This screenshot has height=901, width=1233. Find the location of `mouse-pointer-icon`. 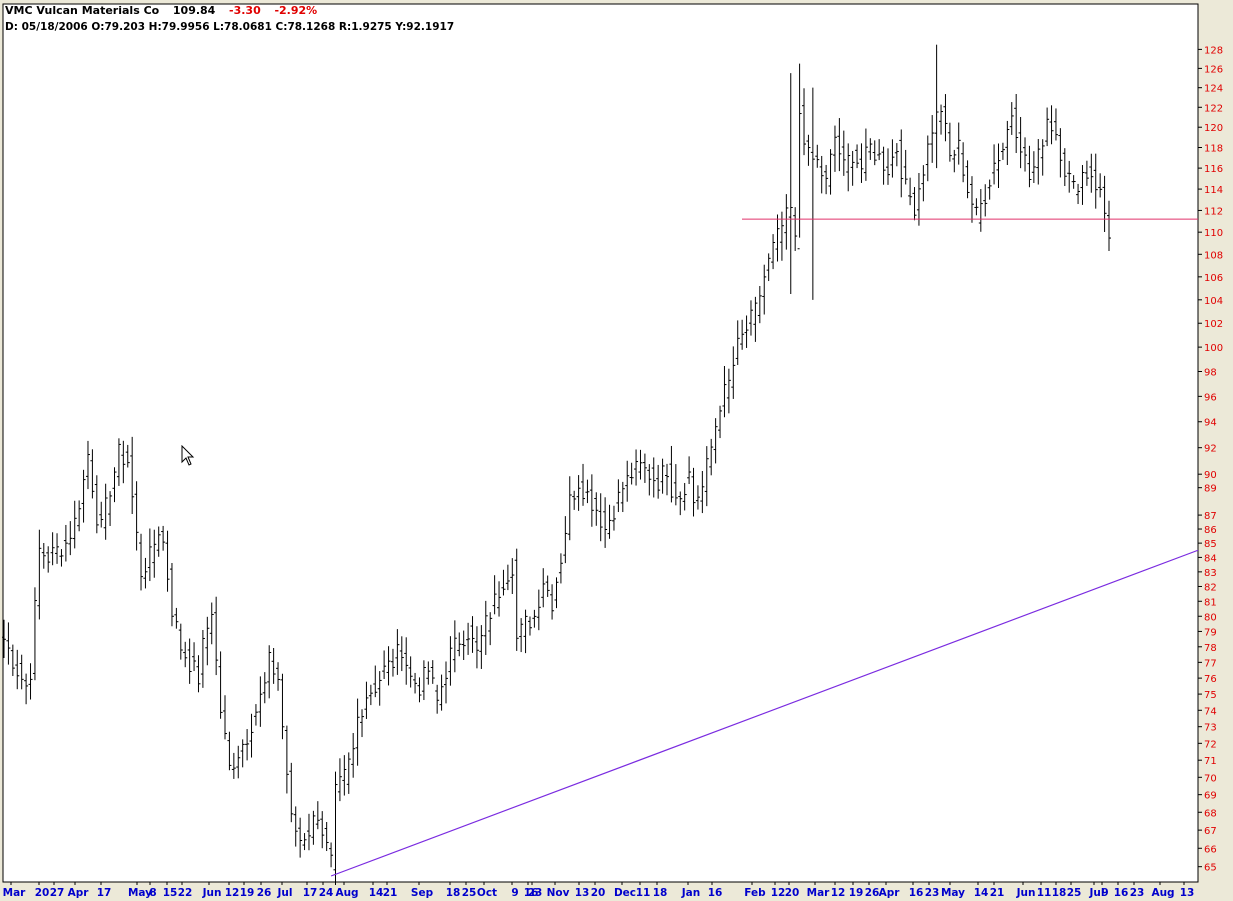

mouse-pointer-icon is located at coordinates (188, 455).